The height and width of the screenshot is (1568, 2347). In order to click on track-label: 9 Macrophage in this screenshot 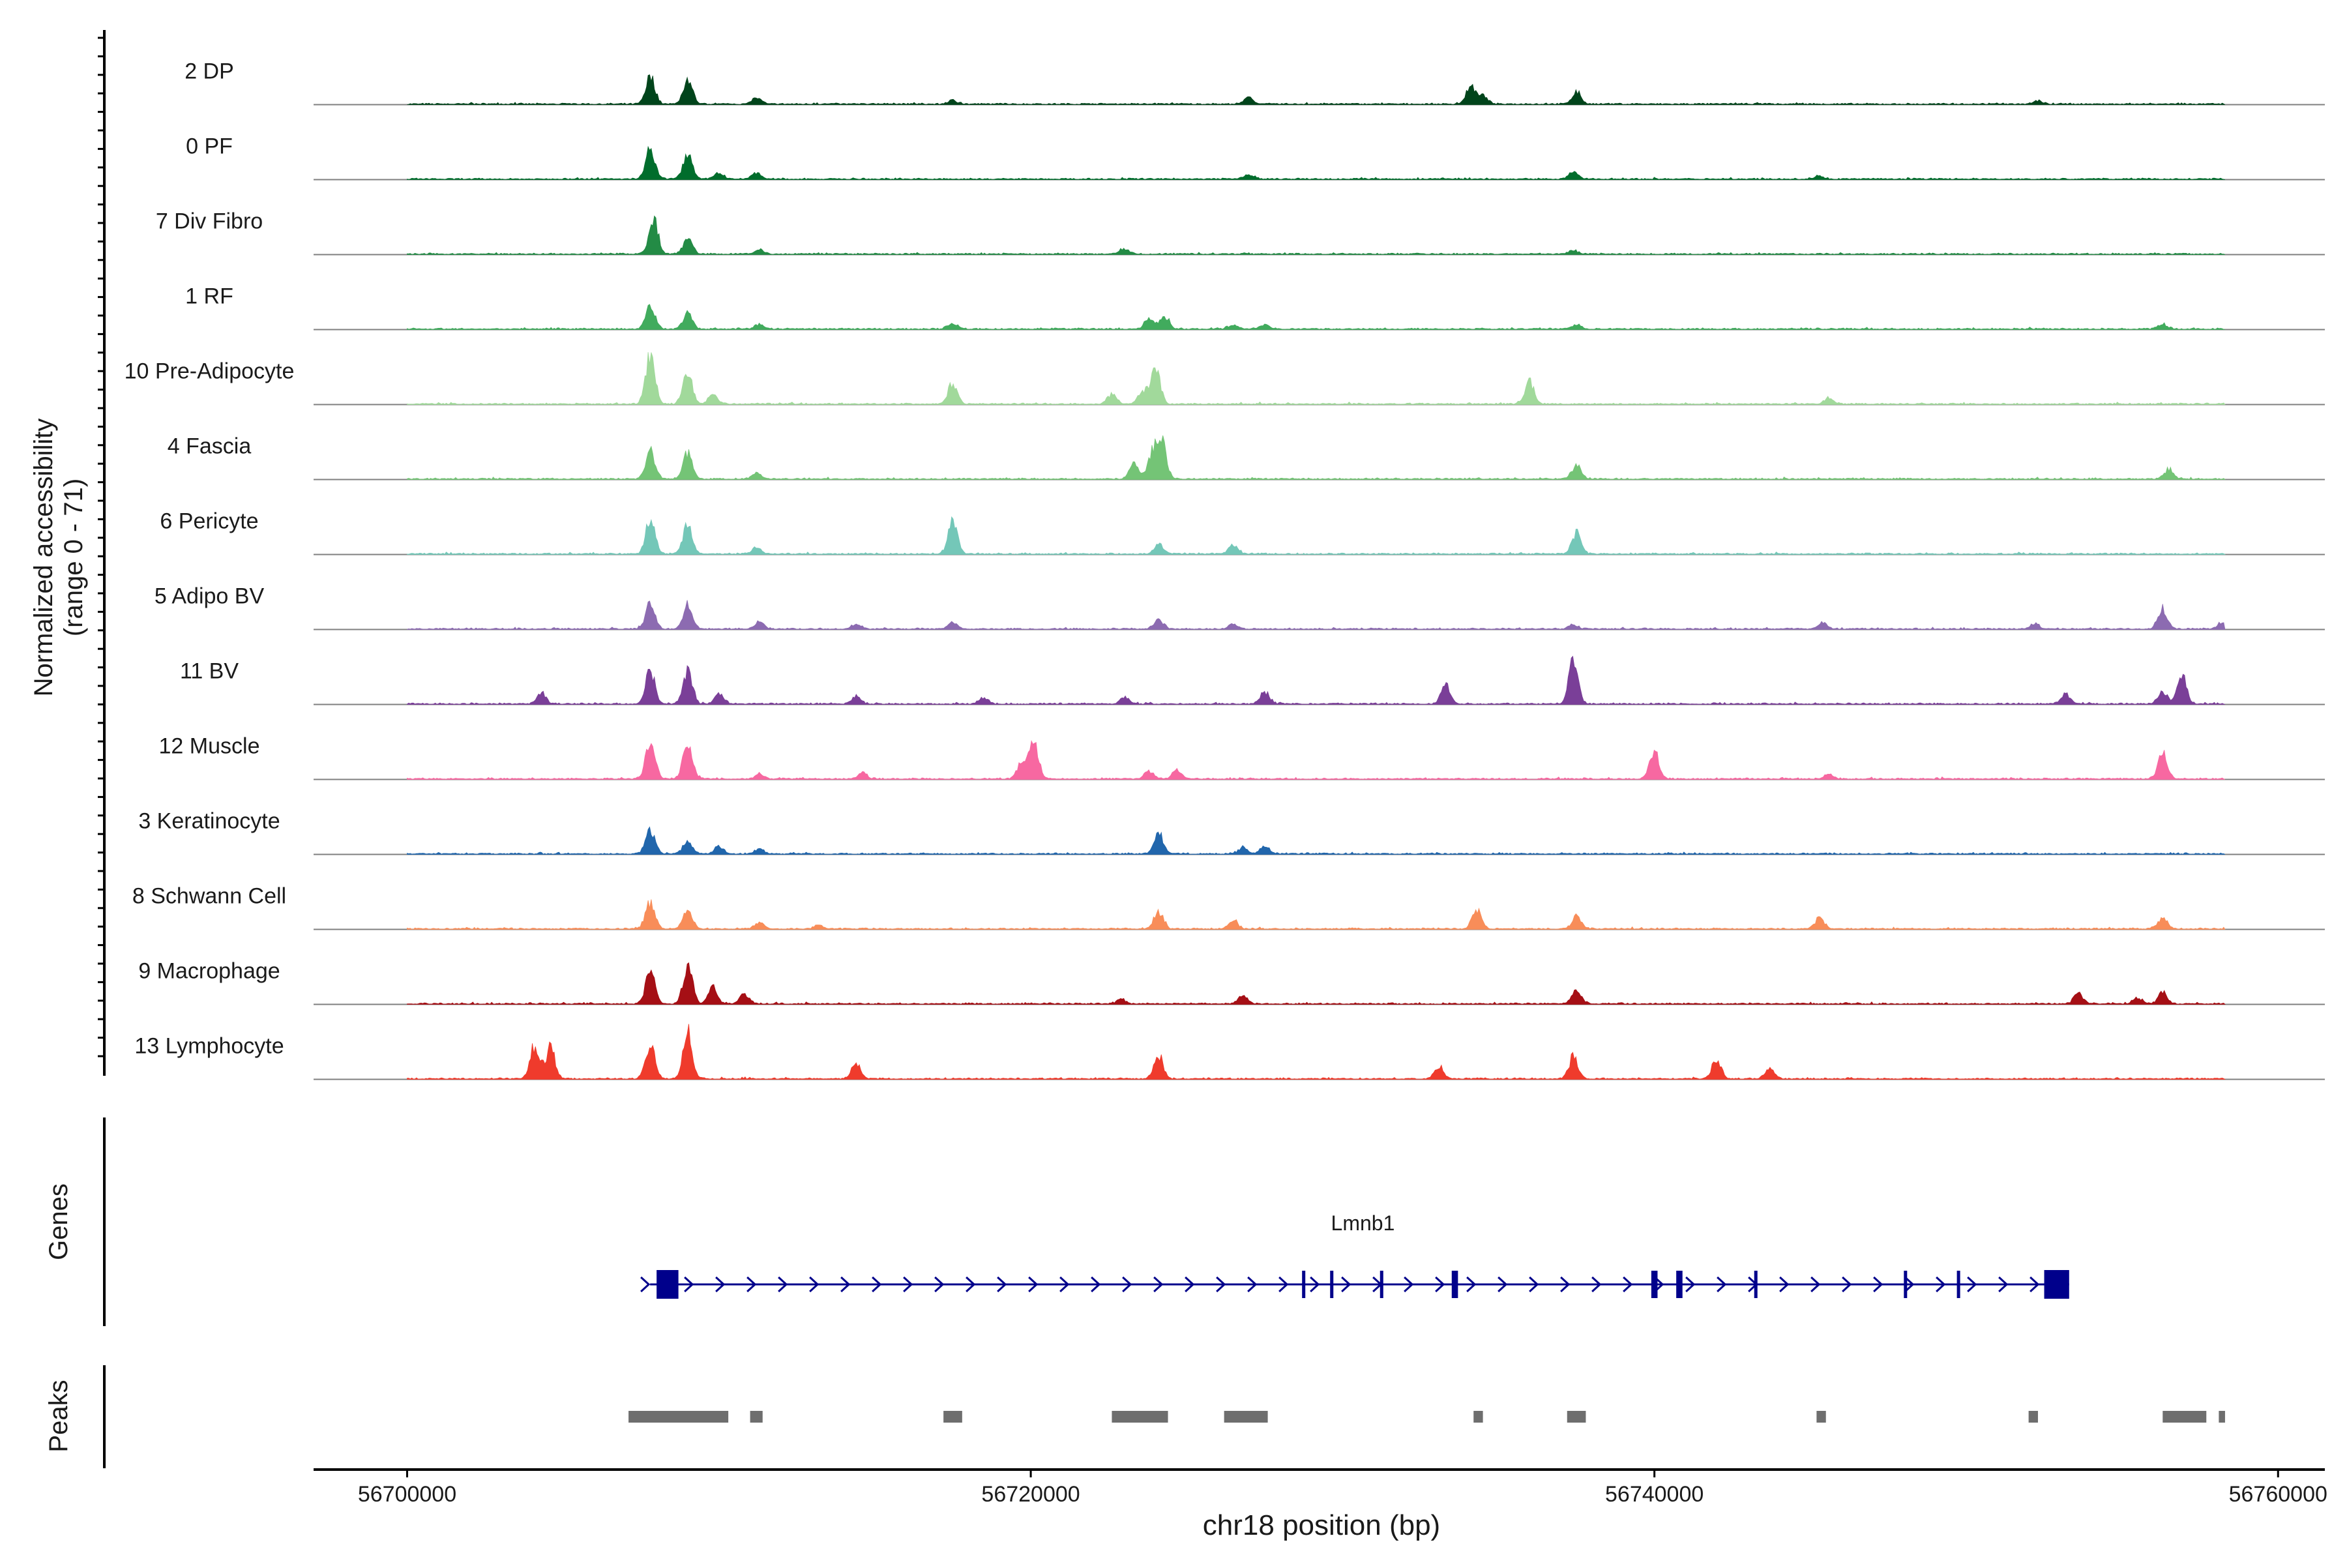, I will do `click(209, 971)`.